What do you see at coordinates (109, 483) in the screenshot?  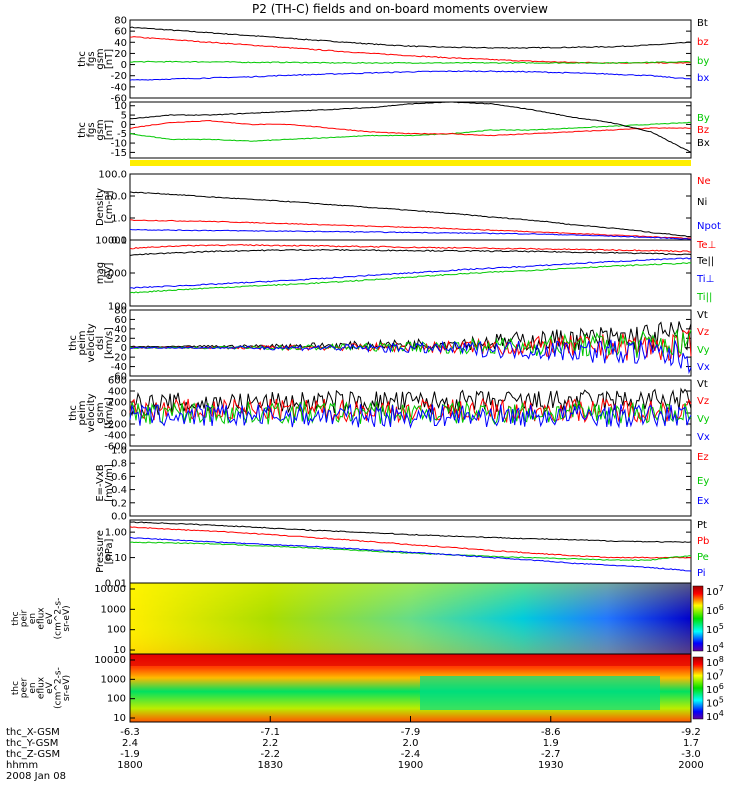 I see `y-axis-label: [mV/m]` at bounding box center [109, 483].